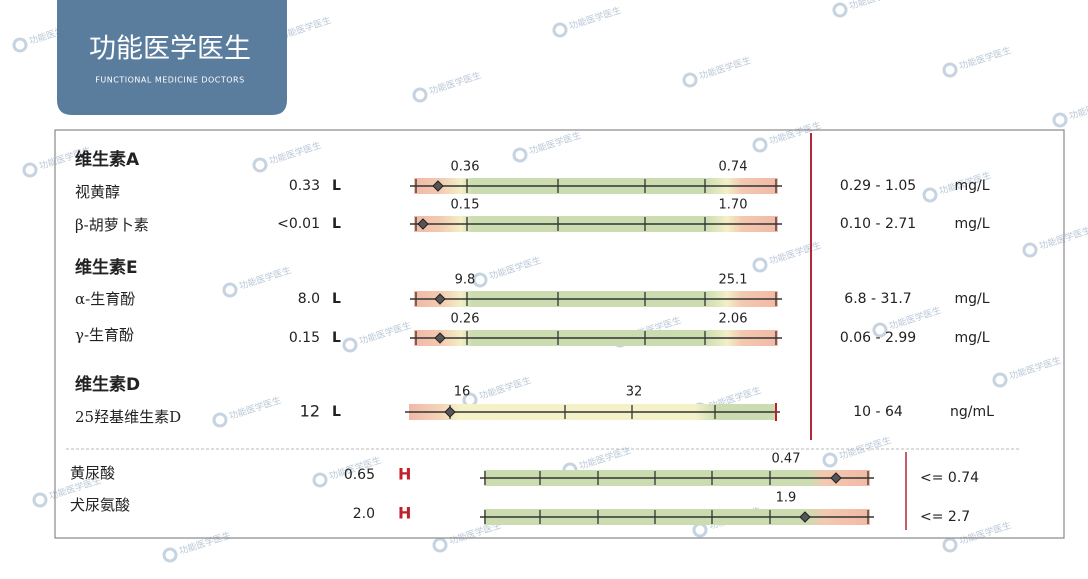  Describe the element at coordinates (304, 338) in the screenshot. I see `result: 0.15` at that location.